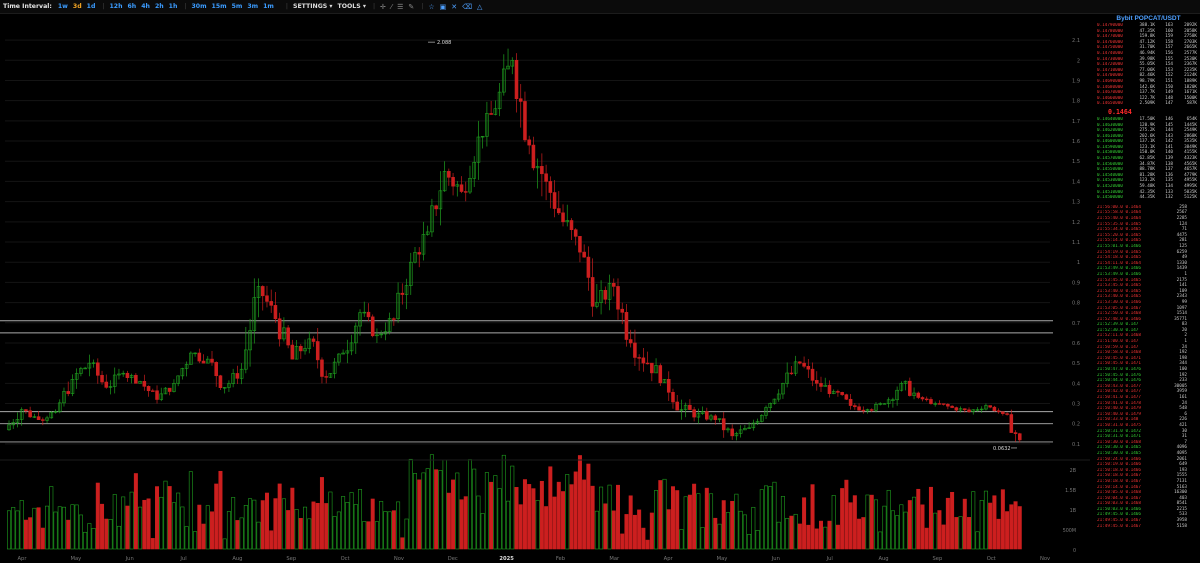 The image size is (1200, 563). Describe the element at coordinates (1190, 93) in the screenshot. I see `ask-row-col4: 1671K` at that location.